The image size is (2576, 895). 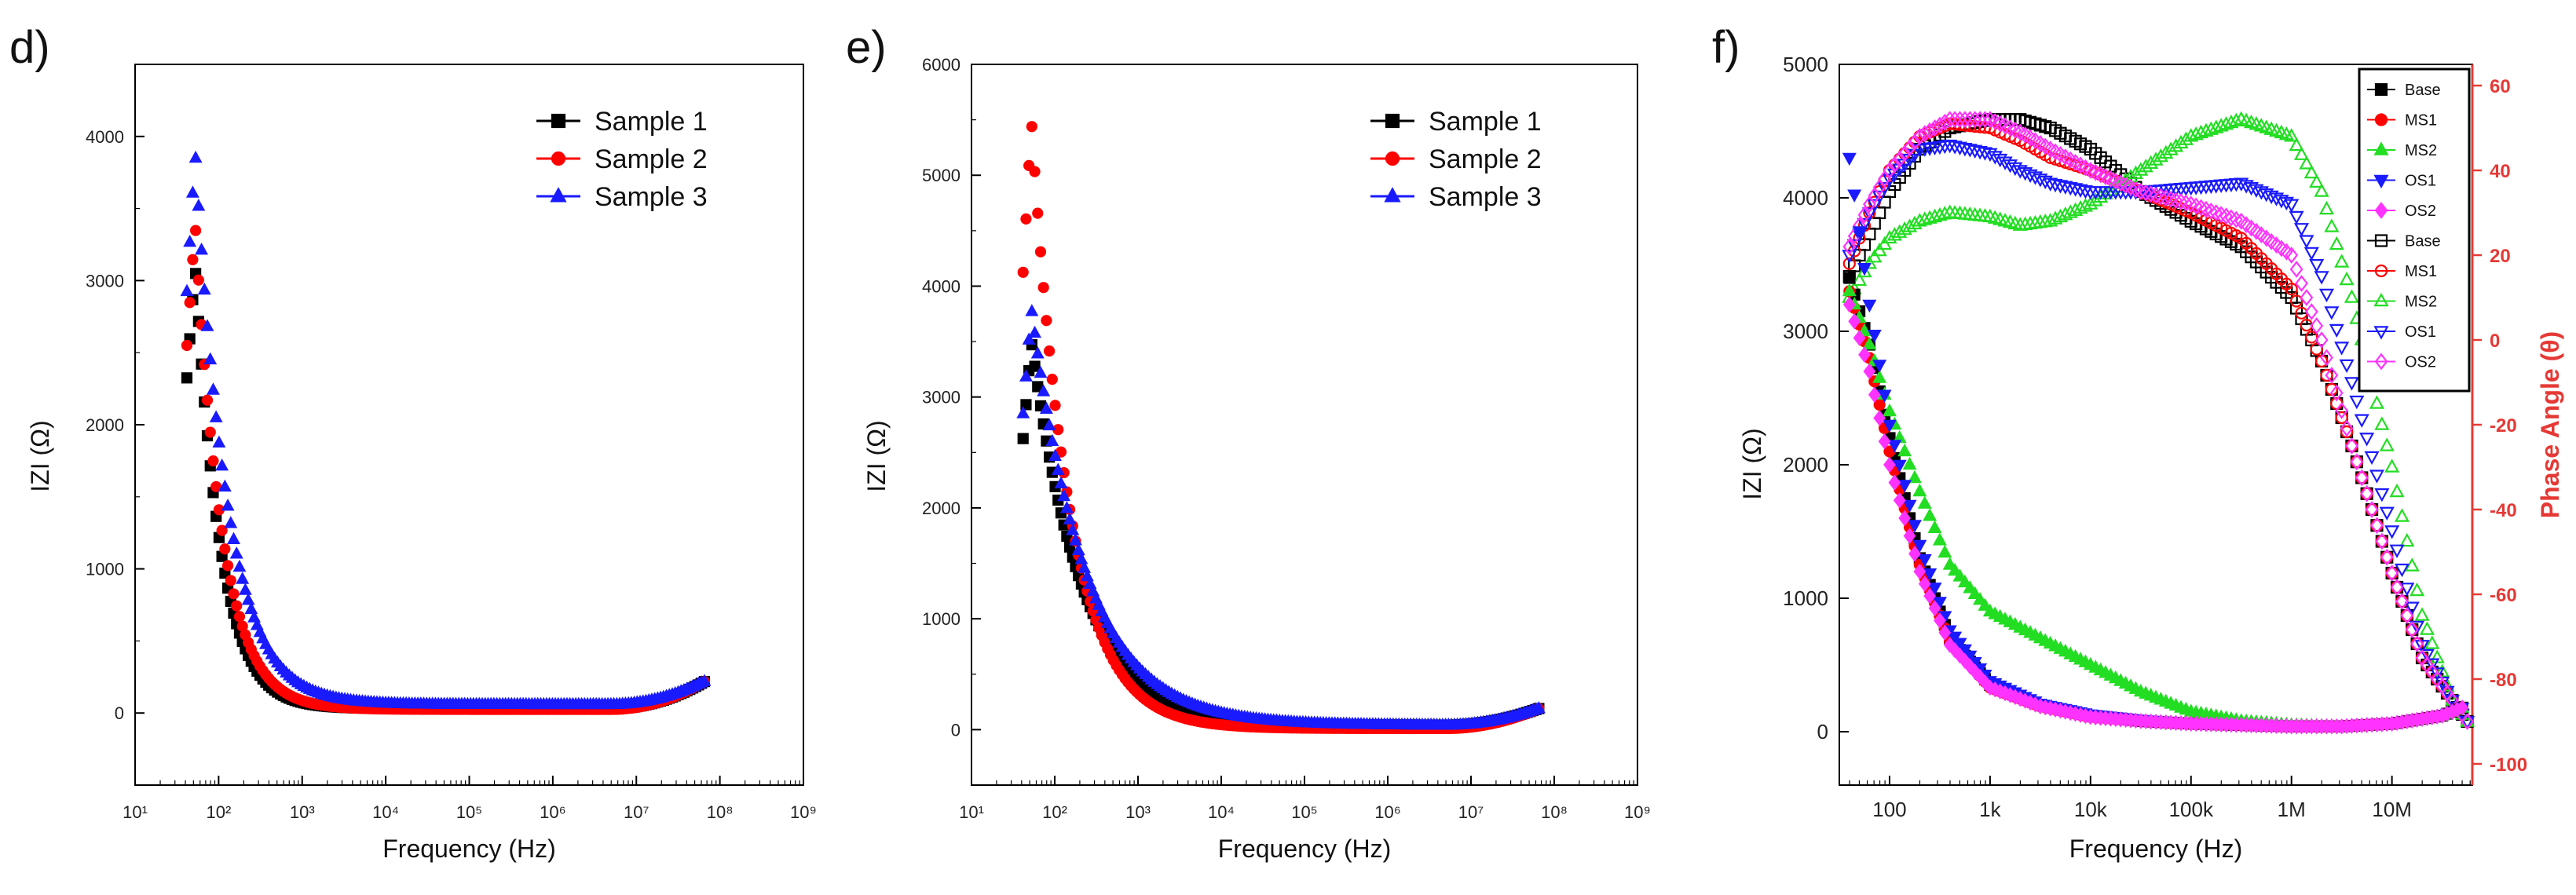 What do you see at coordinates (2420, 362) in the screenshot?
I see `legend-label: OS2` at bounding box center [2420, 362].